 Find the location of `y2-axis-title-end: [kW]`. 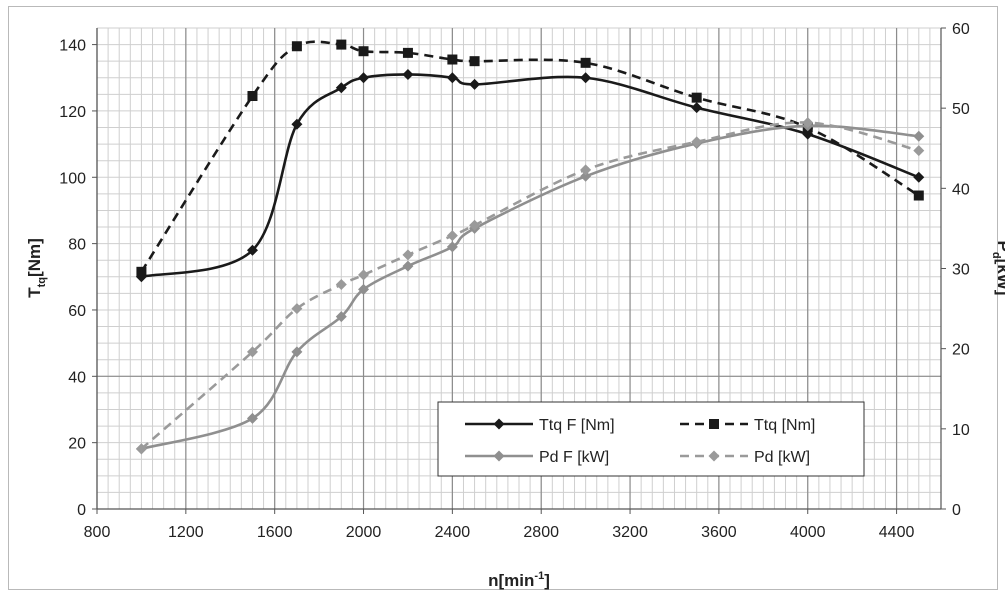

y2-axis-title-end: [kW] is located at coordinates (999, 277).